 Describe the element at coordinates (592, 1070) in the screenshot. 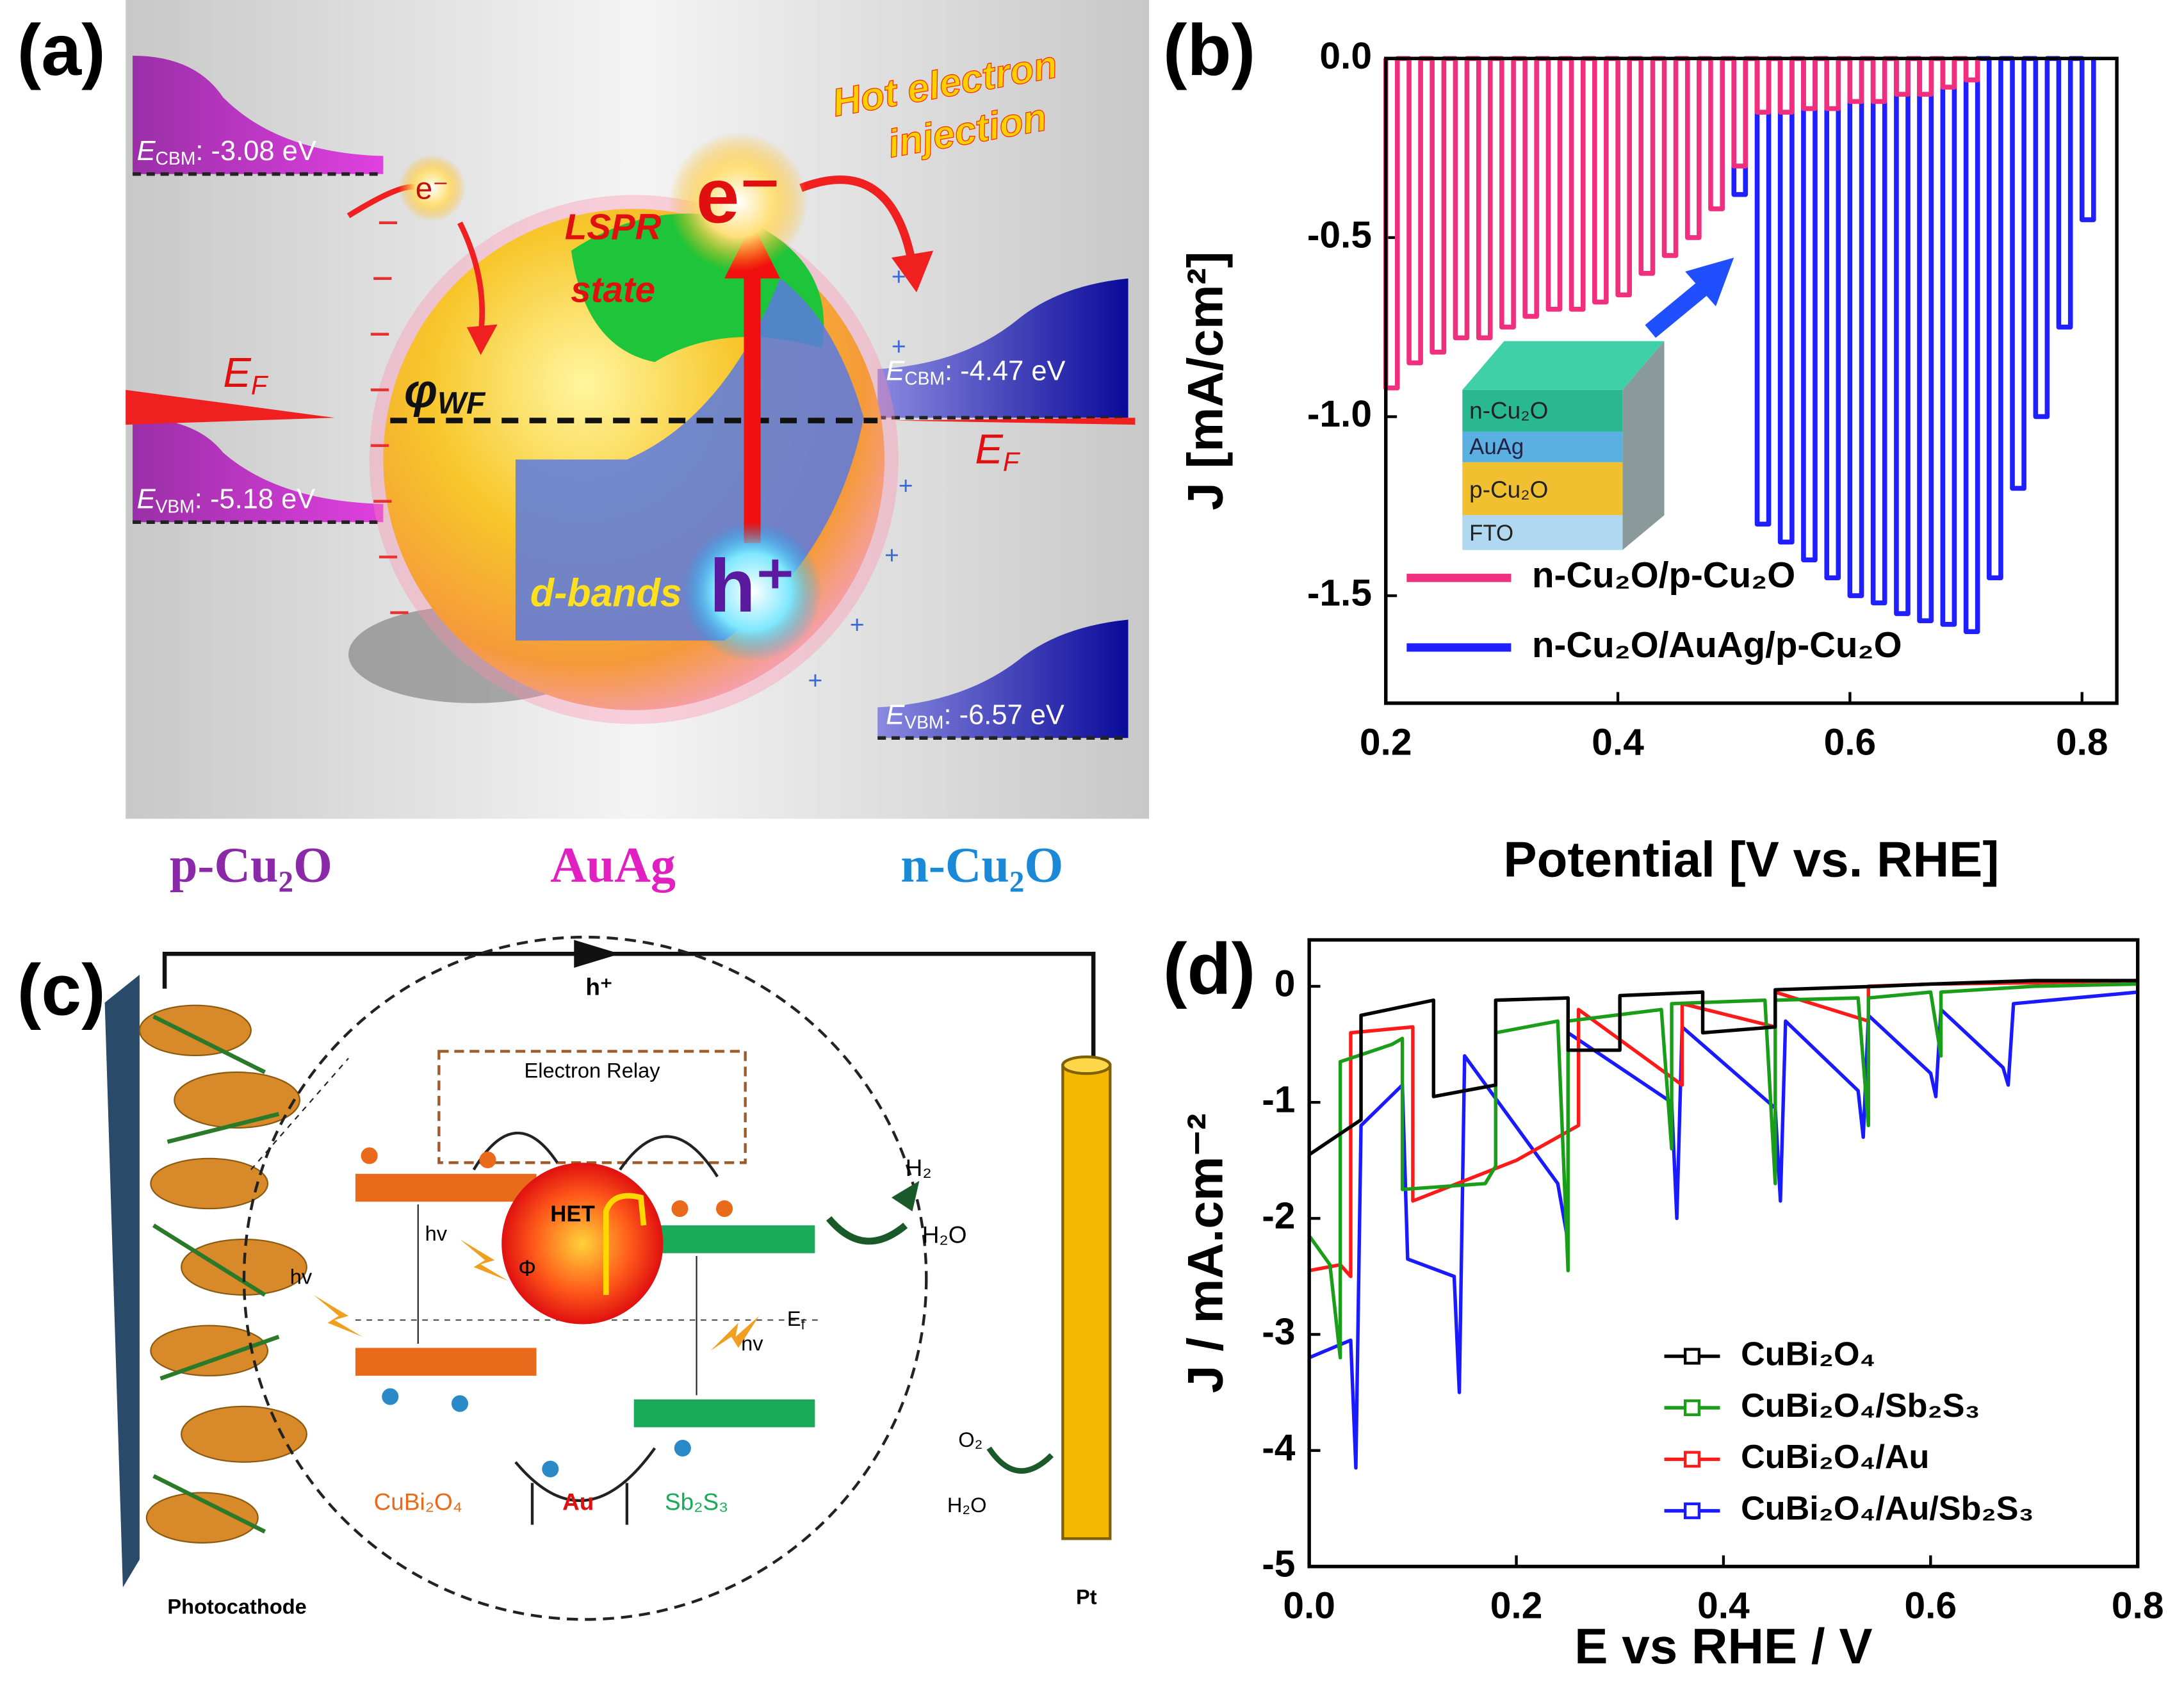

I see `relay-label: Electron Relay` at that location.